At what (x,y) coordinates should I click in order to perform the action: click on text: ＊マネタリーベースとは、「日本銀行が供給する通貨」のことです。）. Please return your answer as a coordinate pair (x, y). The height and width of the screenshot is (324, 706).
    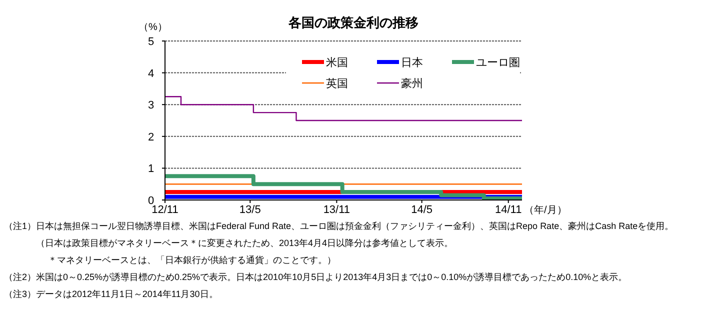
    Looking at the image, I should click on (192, 260).